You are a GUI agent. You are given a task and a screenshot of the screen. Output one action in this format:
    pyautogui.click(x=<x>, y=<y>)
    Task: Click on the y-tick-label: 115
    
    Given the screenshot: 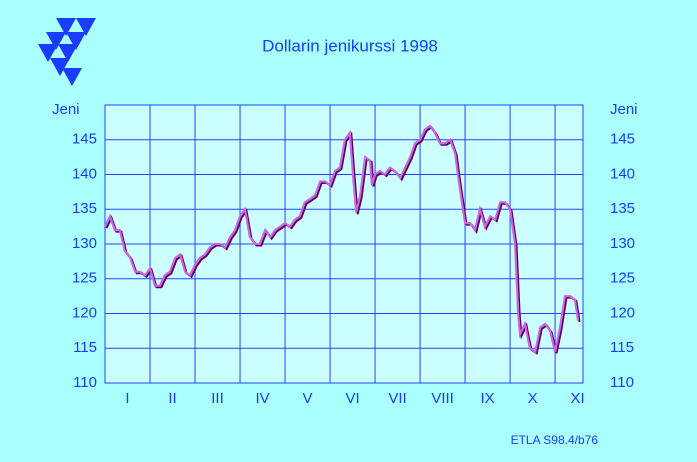 What is the action you would take?
    pyautogui.click(x=85, y=347)
    